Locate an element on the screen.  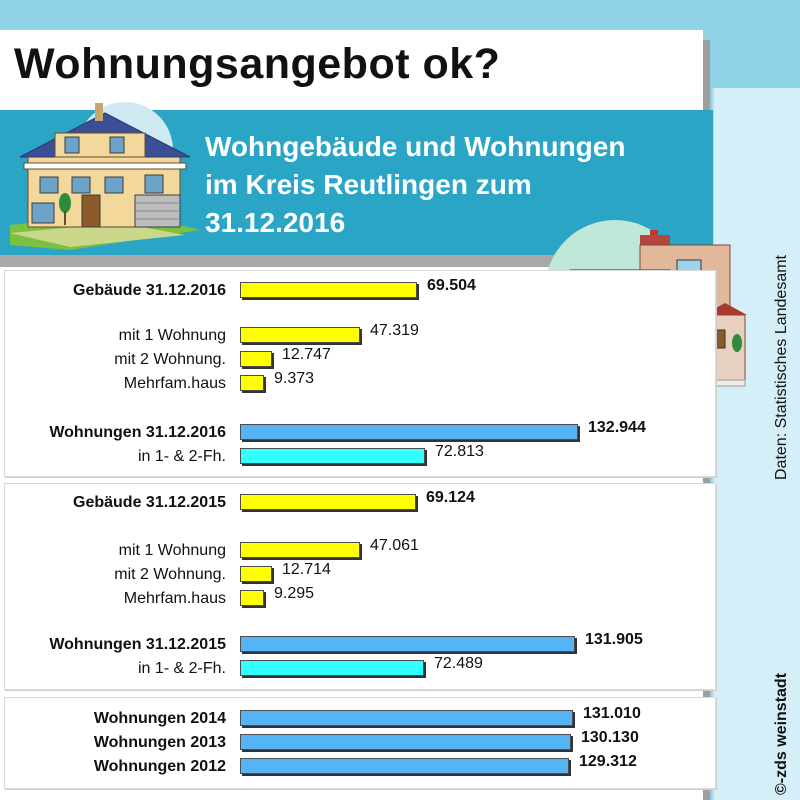
subtitle-line-1: Wohngebäude und Wohnungen is located at coordinates (415, 146).